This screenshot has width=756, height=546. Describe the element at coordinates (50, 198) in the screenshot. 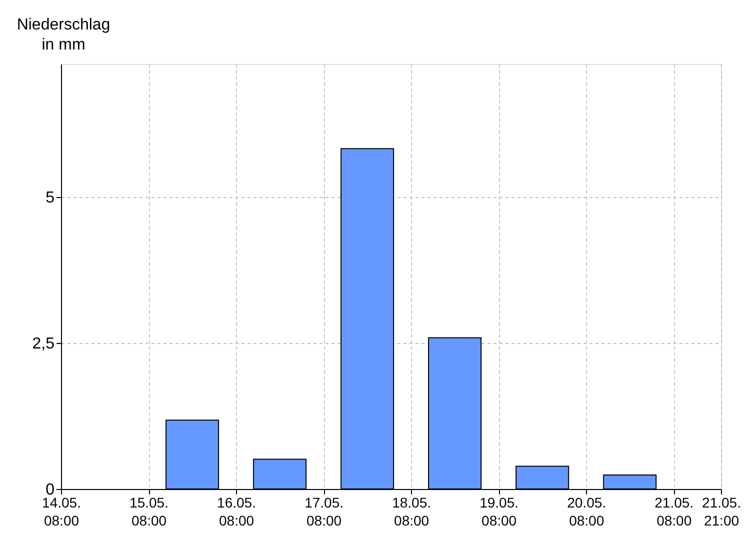

I see `y-tick-label: 5` at that location.